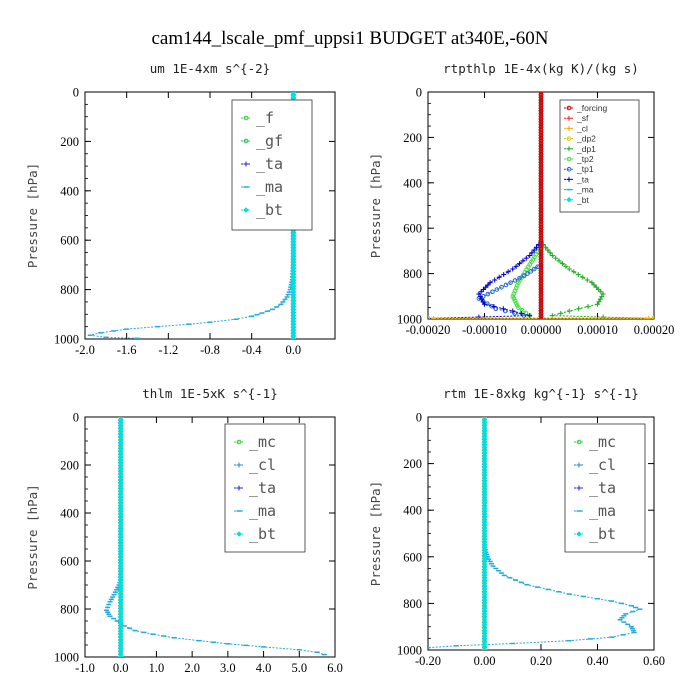  What do you see at coordinates (599, 156) in the screenshot?
I see `legend-box` at bounding box center [599, 156].